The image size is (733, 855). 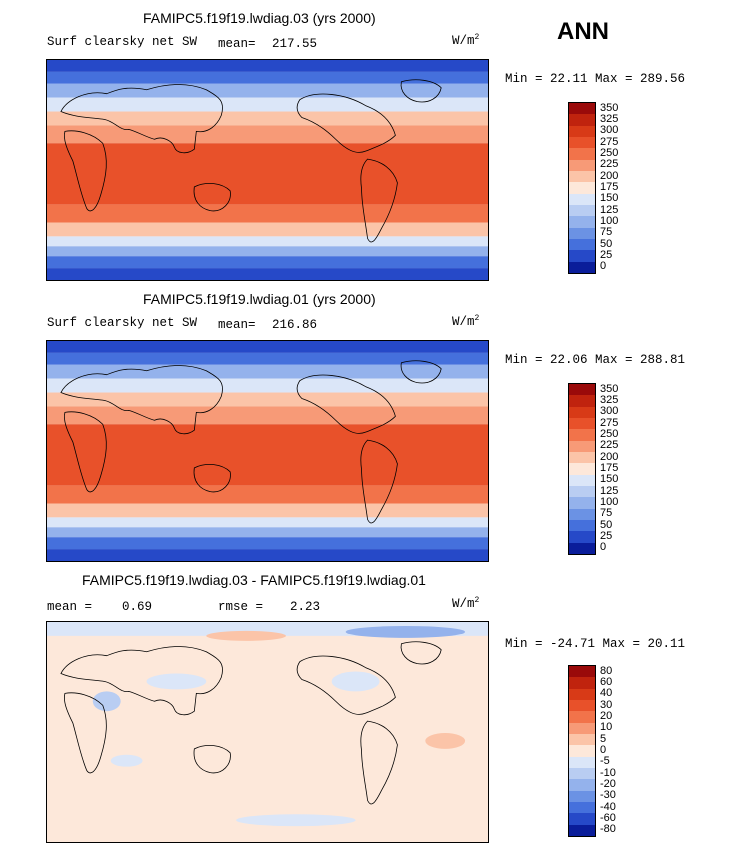 I want to click on panel-1-title: FAMIPC5.f19f19.lwdiag.03 (yrs 2000), so click(x=259, y=18).